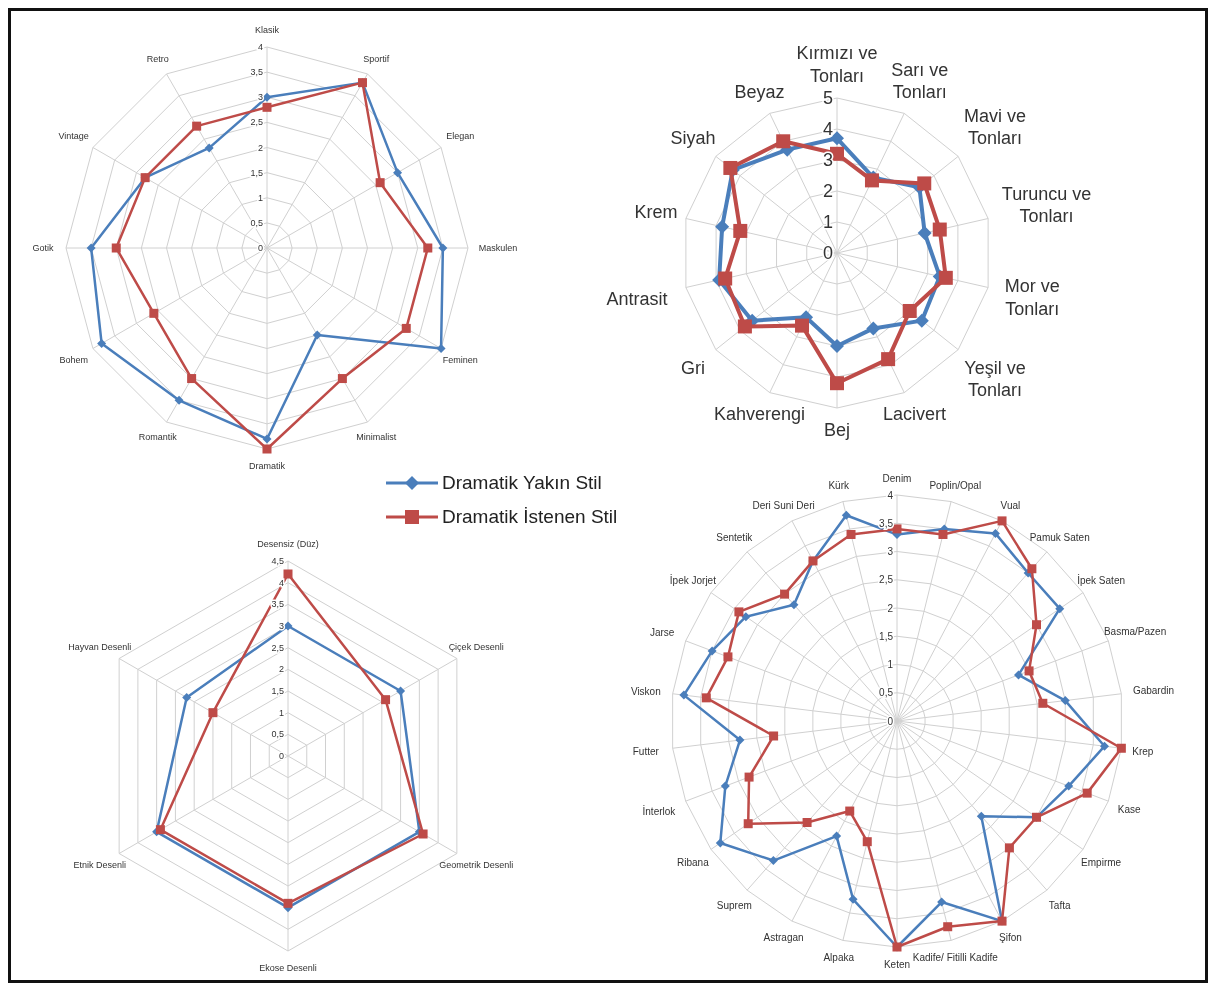 The width and height of the screenshot is (1216, 989). I want to click on spoke-label: Pamuk Saten, so click(1059, 537).